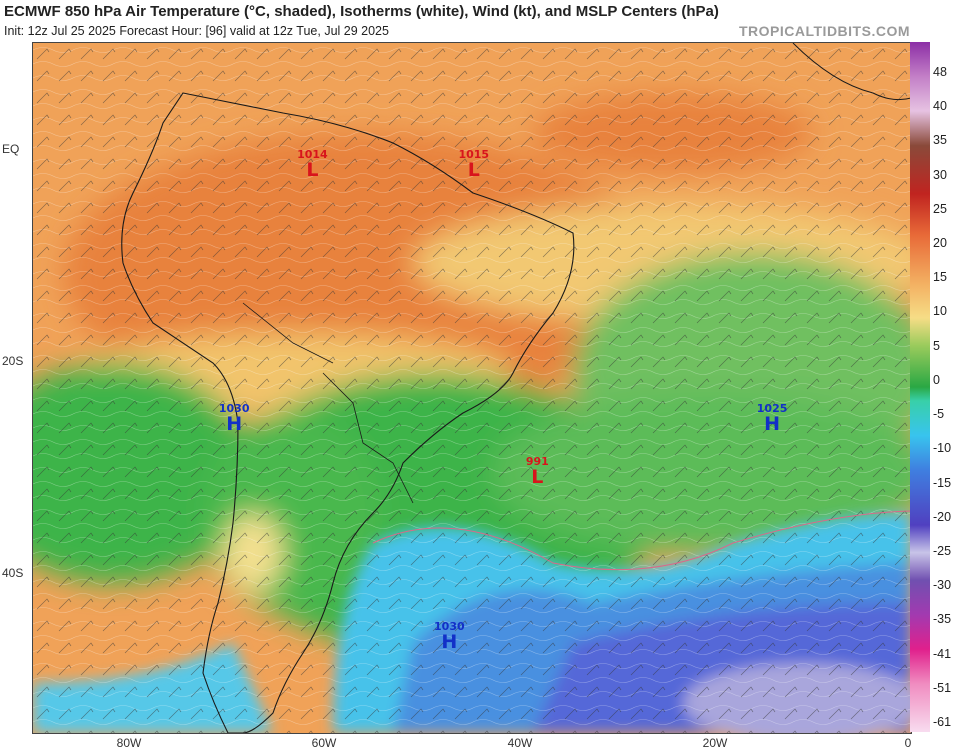  I want to click on colorbar-label: -15, so click(942, 482).